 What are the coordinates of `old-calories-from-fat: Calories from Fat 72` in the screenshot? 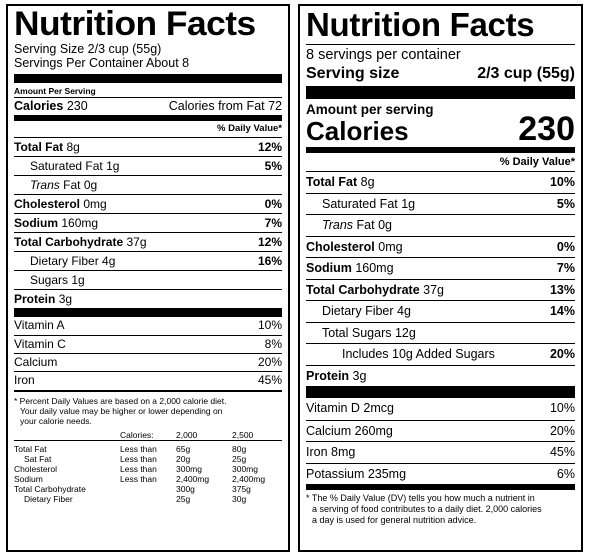 It's located at (225, 106).